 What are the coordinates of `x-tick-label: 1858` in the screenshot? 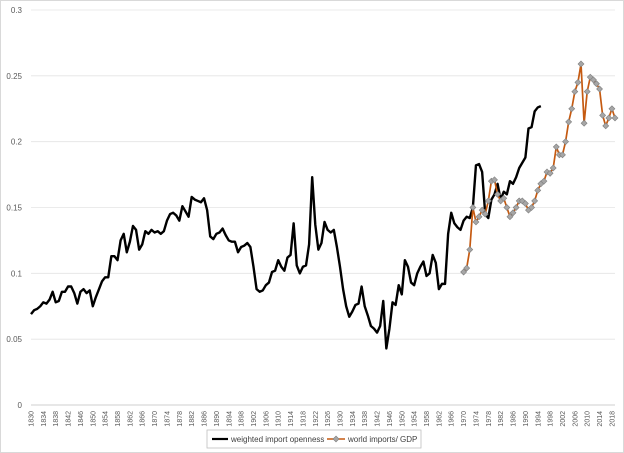 It's located at (118, 419).